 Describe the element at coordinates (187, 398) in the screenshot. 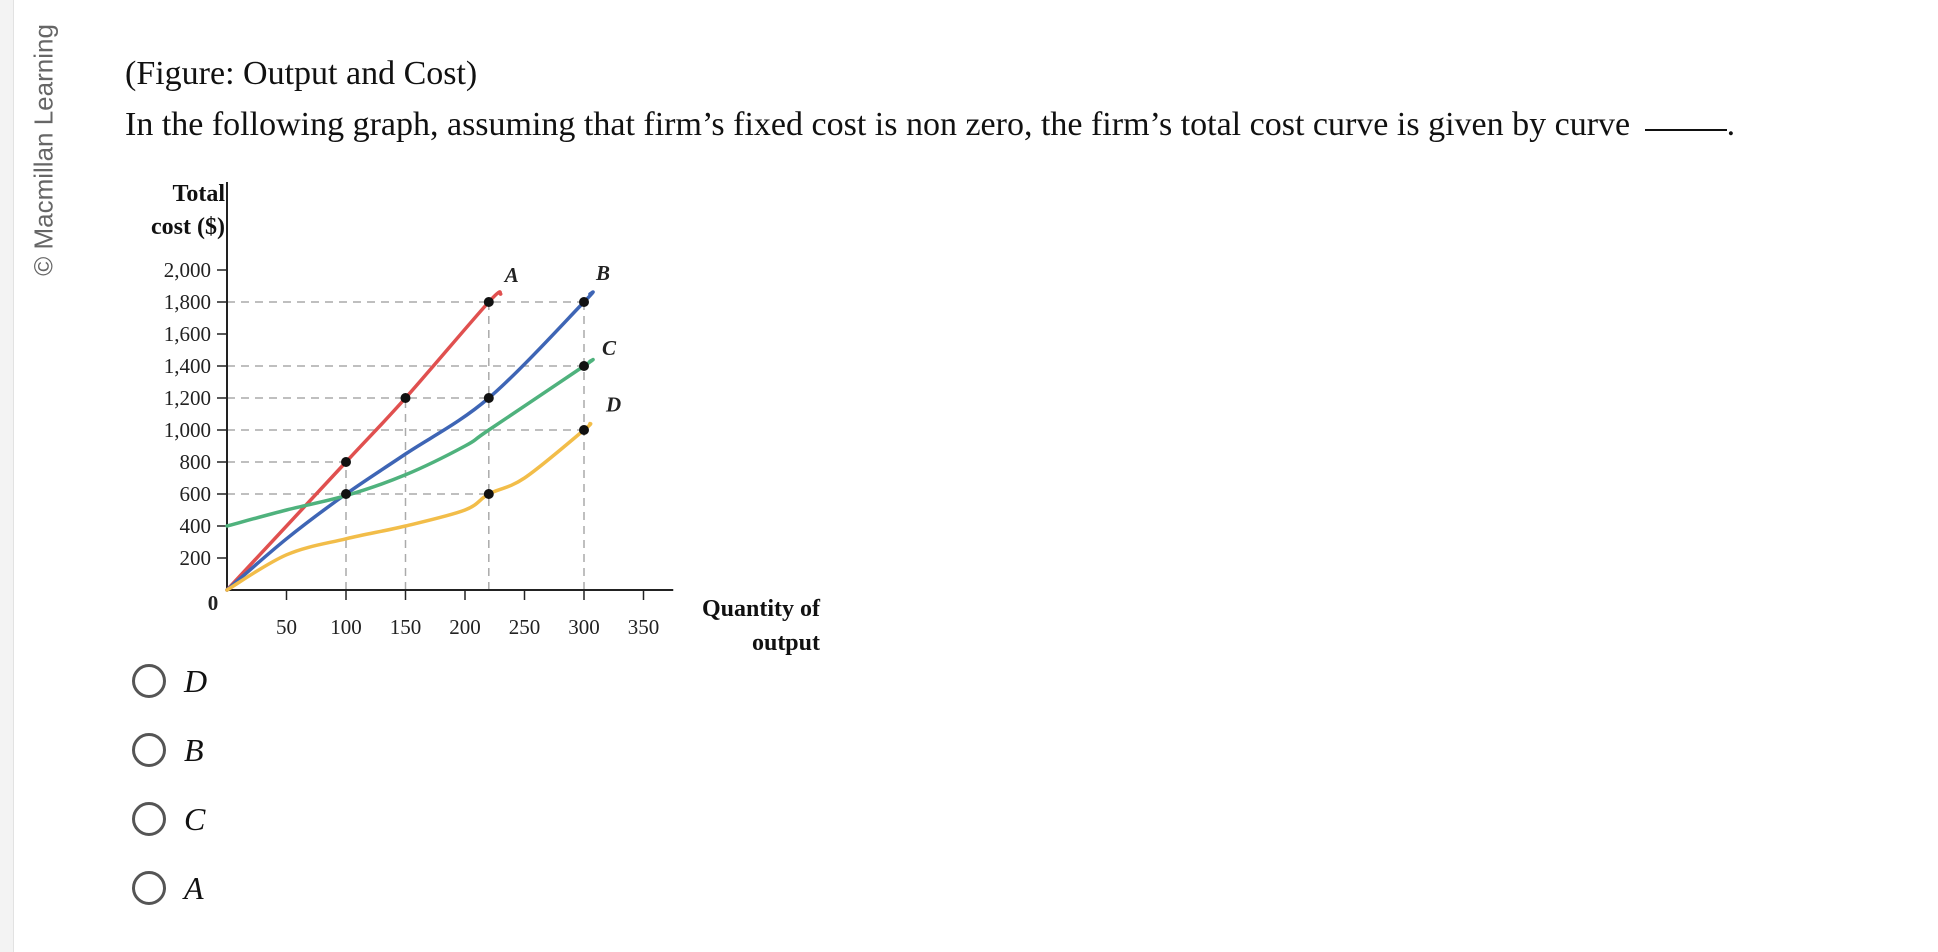

I see `y-tick-label: 1,200` at that location.